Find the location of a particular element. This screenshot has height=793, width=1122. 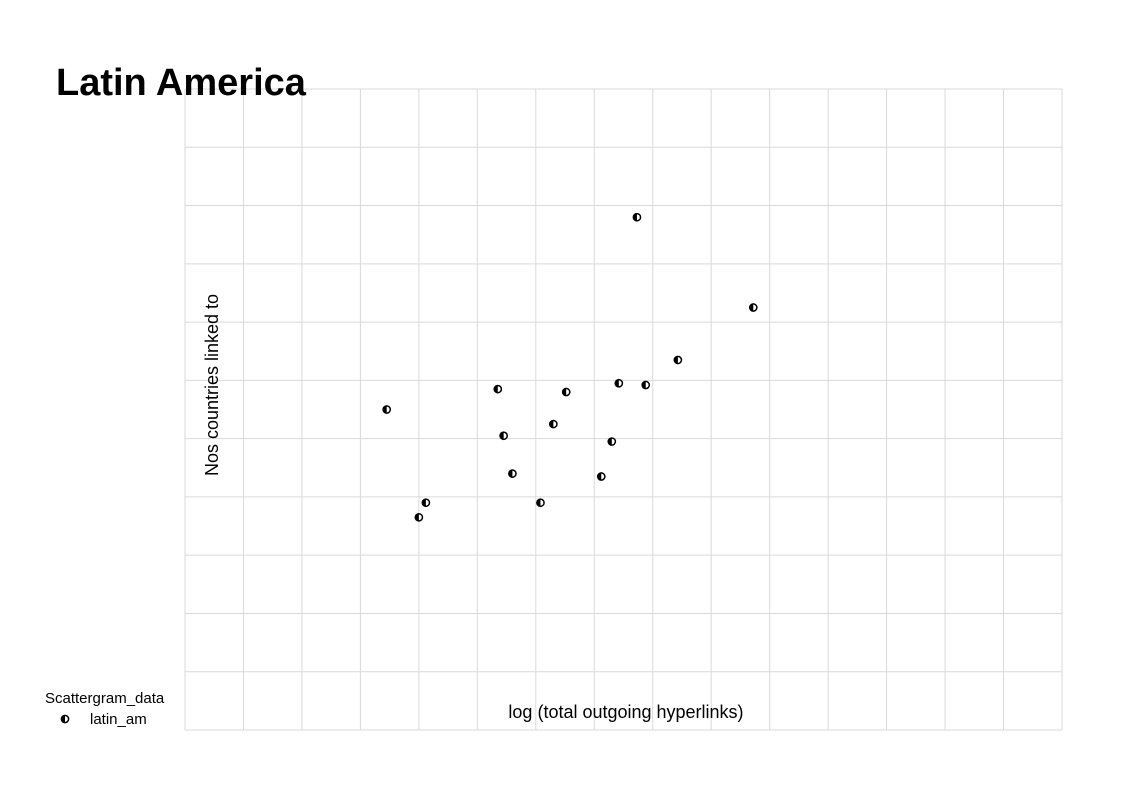

x-axis-label: log (total outgoing hyperlinks) is located at coordinates (625, 712).